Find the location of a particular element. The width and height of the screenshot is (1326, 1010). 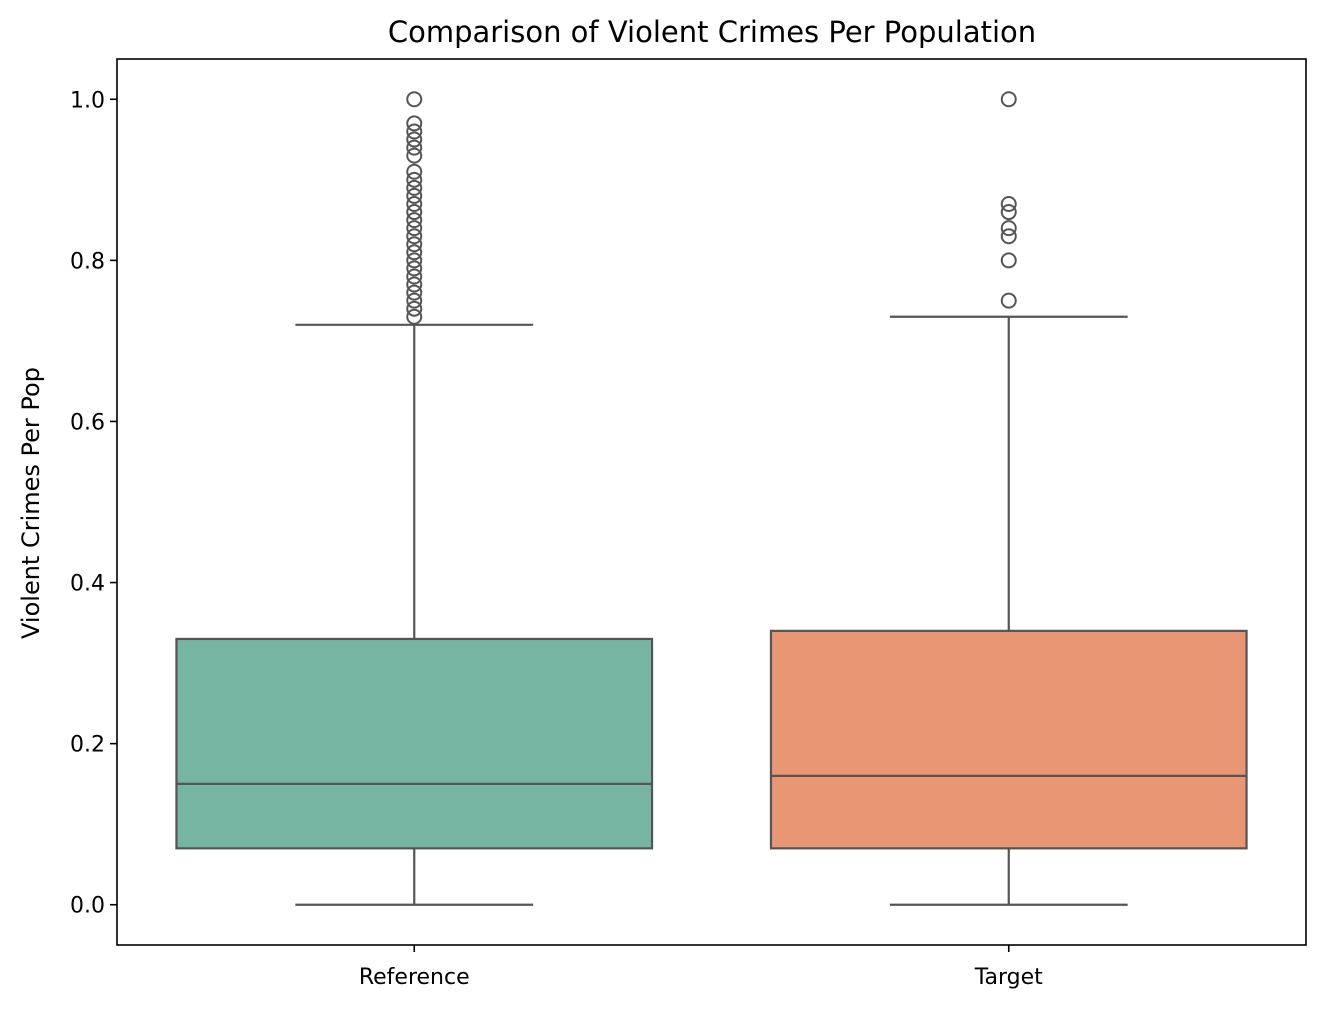

box-target is located at coordinates (1008, 739).